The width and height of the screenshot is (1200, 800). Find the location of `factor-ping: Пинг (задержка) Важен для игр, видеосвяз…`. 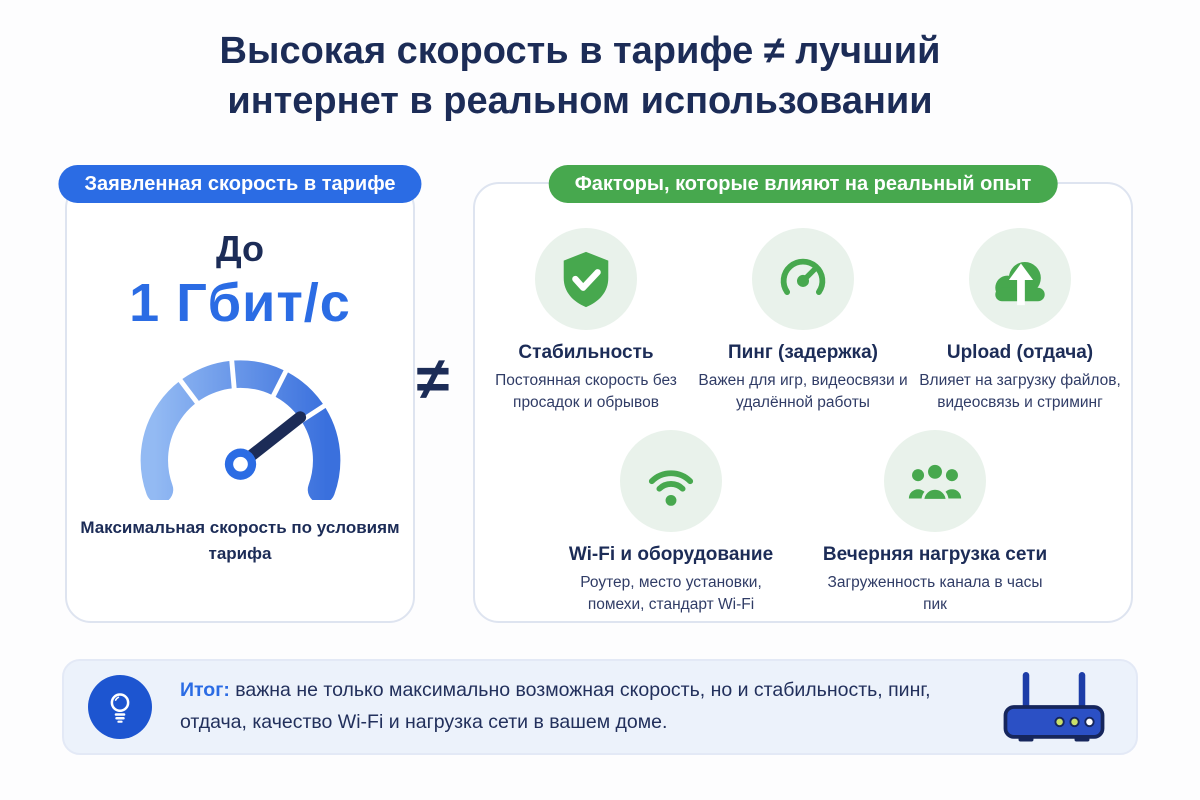

factor-ping: Пинг (задержка) Важен для игр, видеосвяз… is located at coordinates (803, 321).